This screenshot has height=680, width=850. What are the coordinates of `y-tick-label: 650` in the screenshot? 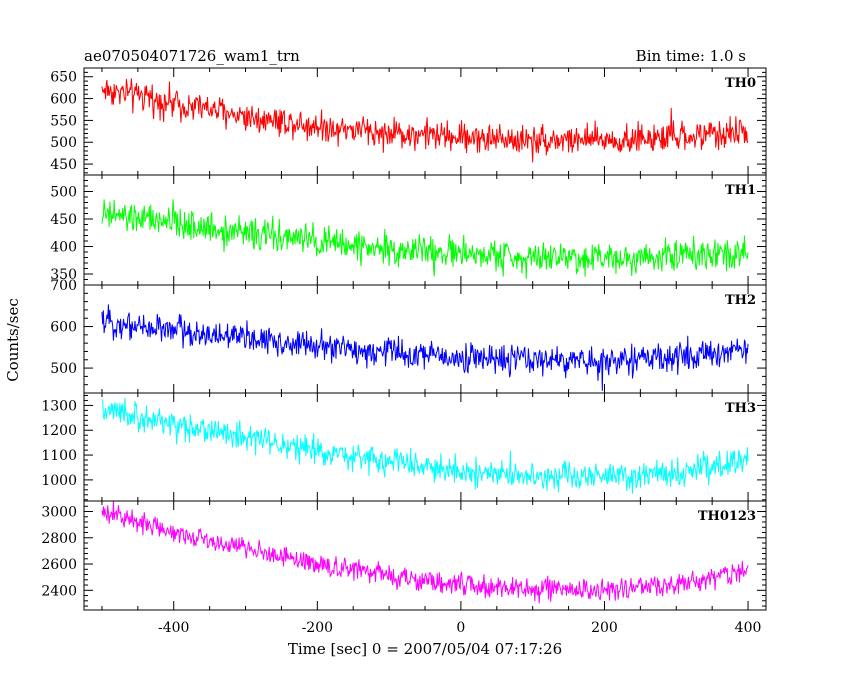 It's located at (63, 78).